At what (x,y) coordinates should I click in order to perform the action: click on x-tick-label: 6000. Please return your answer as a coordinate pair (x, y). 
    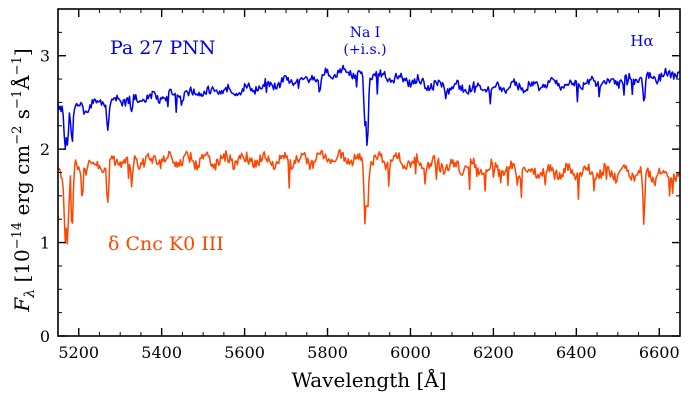
    Looking at the image, I should click on (410, 352).